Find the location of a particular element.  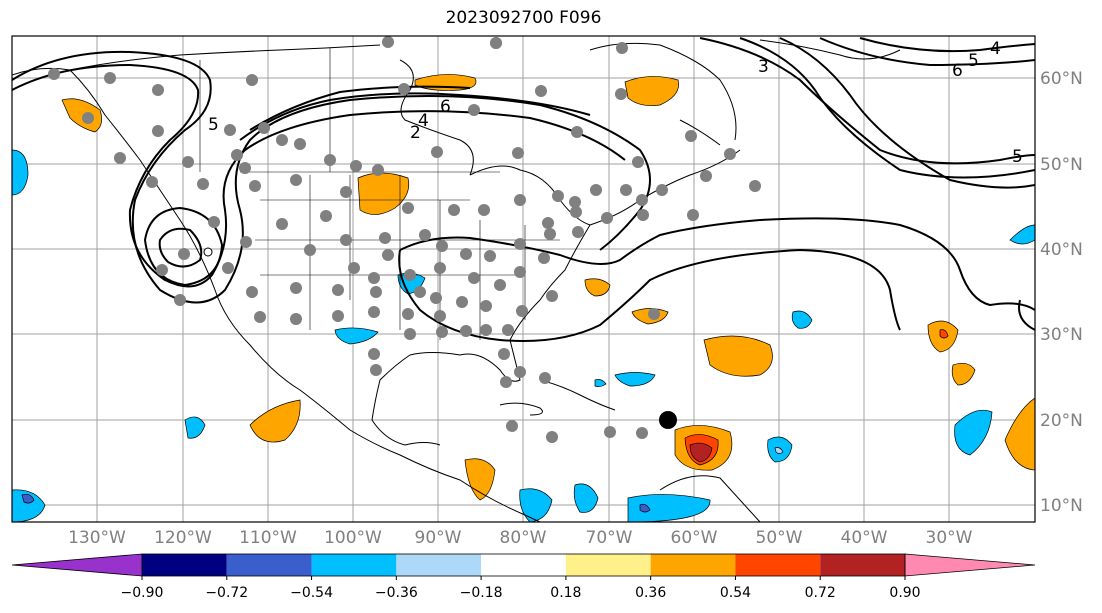

colorbar-tick-label: 0.36 is located at coordinates (650, 593).